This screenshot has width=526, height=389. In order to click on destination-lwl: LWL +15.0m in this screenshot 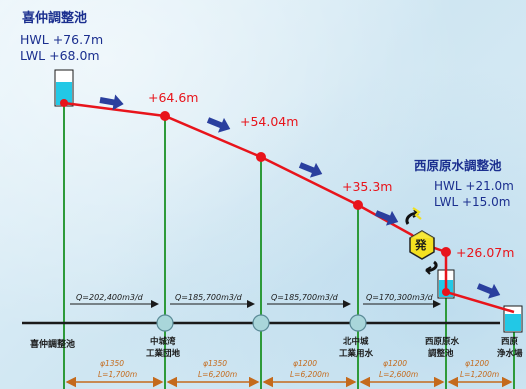, I will do `click(472, 202)`.